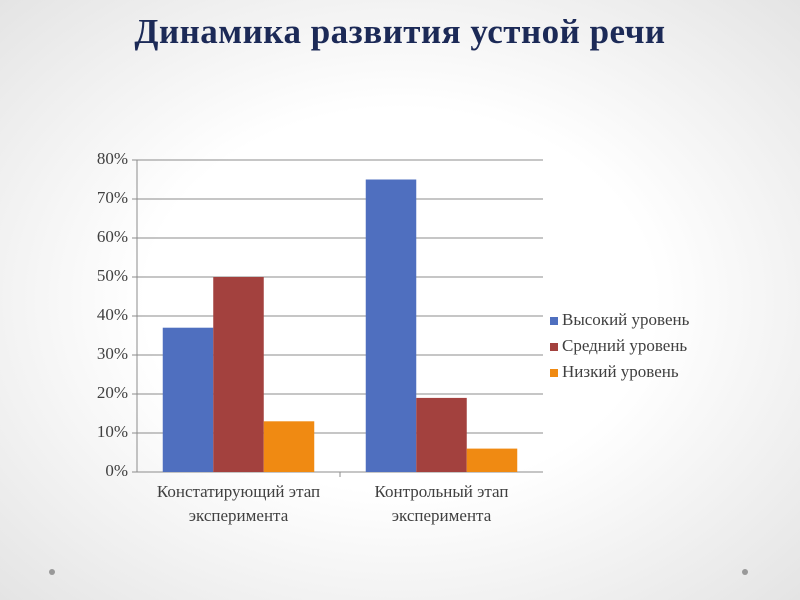 The height and width of the screenshot is (600, 800). What do you see at coordinates (441, 503) in the screenshot?
I see `x-tick-label: Контрольный этап эксперимента` at bounding box center [441, 503].